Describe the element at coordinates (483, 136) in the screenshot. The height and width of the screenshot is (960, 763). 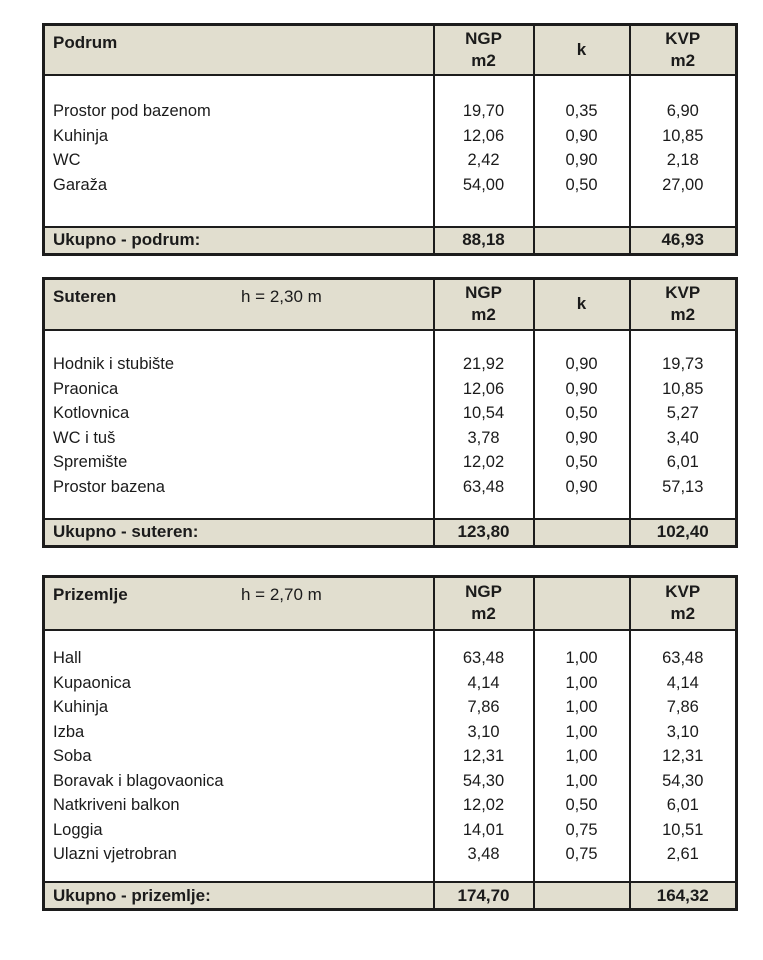
I see `ngp-value: 12,06` at that location.